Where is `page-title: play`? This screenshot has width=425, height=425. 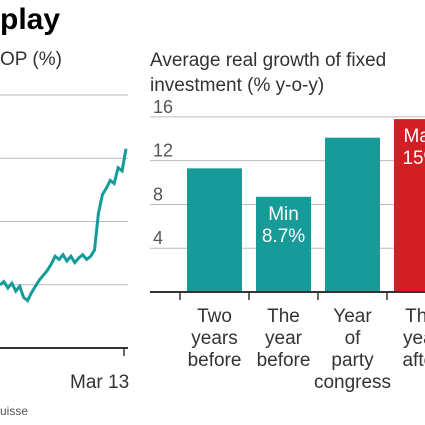 page-title: play is located at coordinates (30, 19).